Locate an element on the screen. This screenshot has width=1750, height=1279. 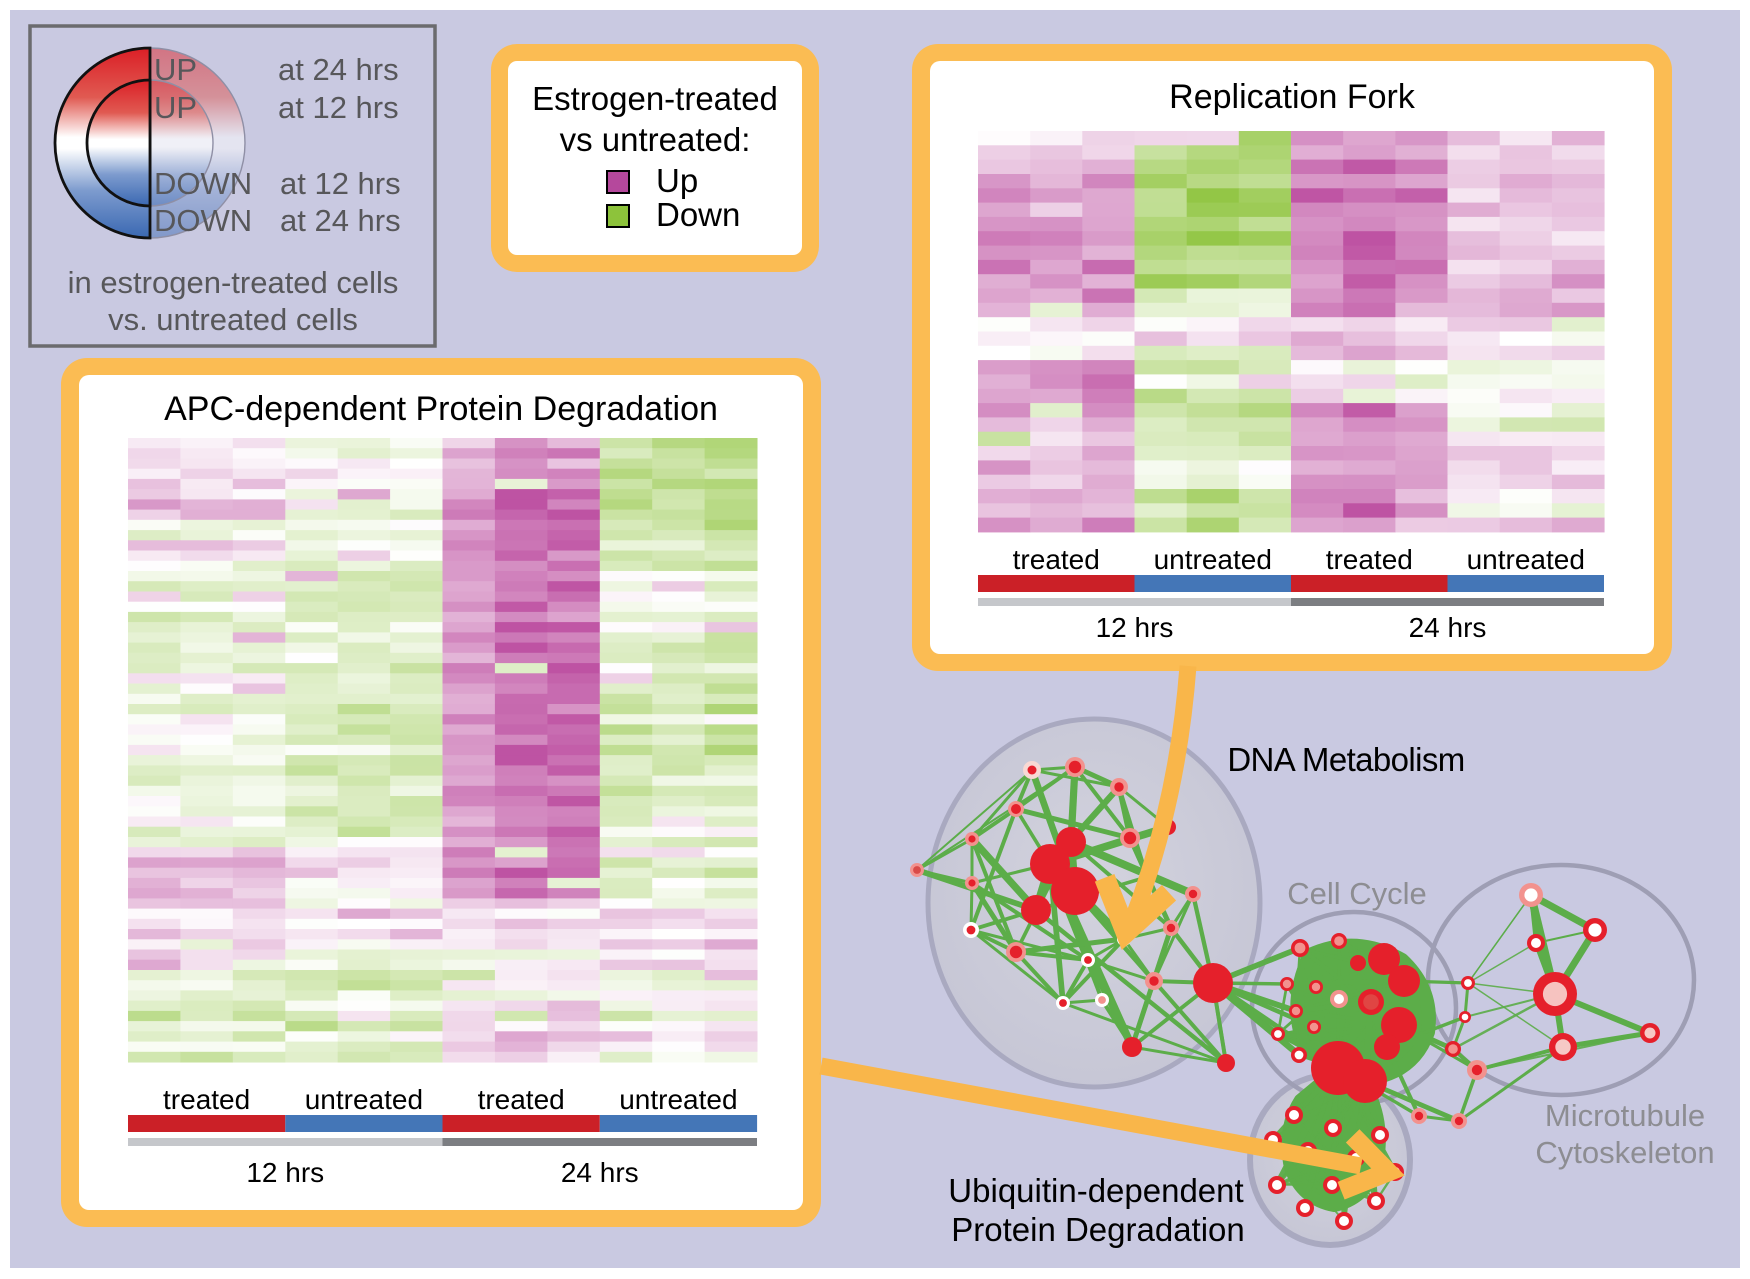
svg-text: Ubiquitin-dependent is located at coordinates (1095, 1190).